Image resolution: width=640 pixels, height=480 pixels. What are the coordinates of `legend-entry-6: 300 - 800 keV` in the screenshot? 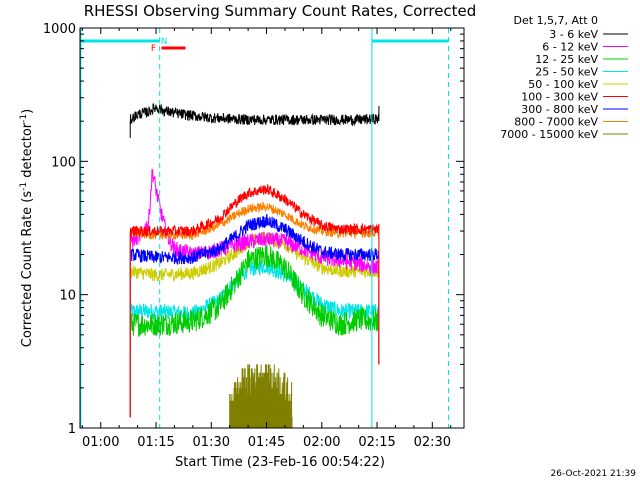 It's located at (559, 109).